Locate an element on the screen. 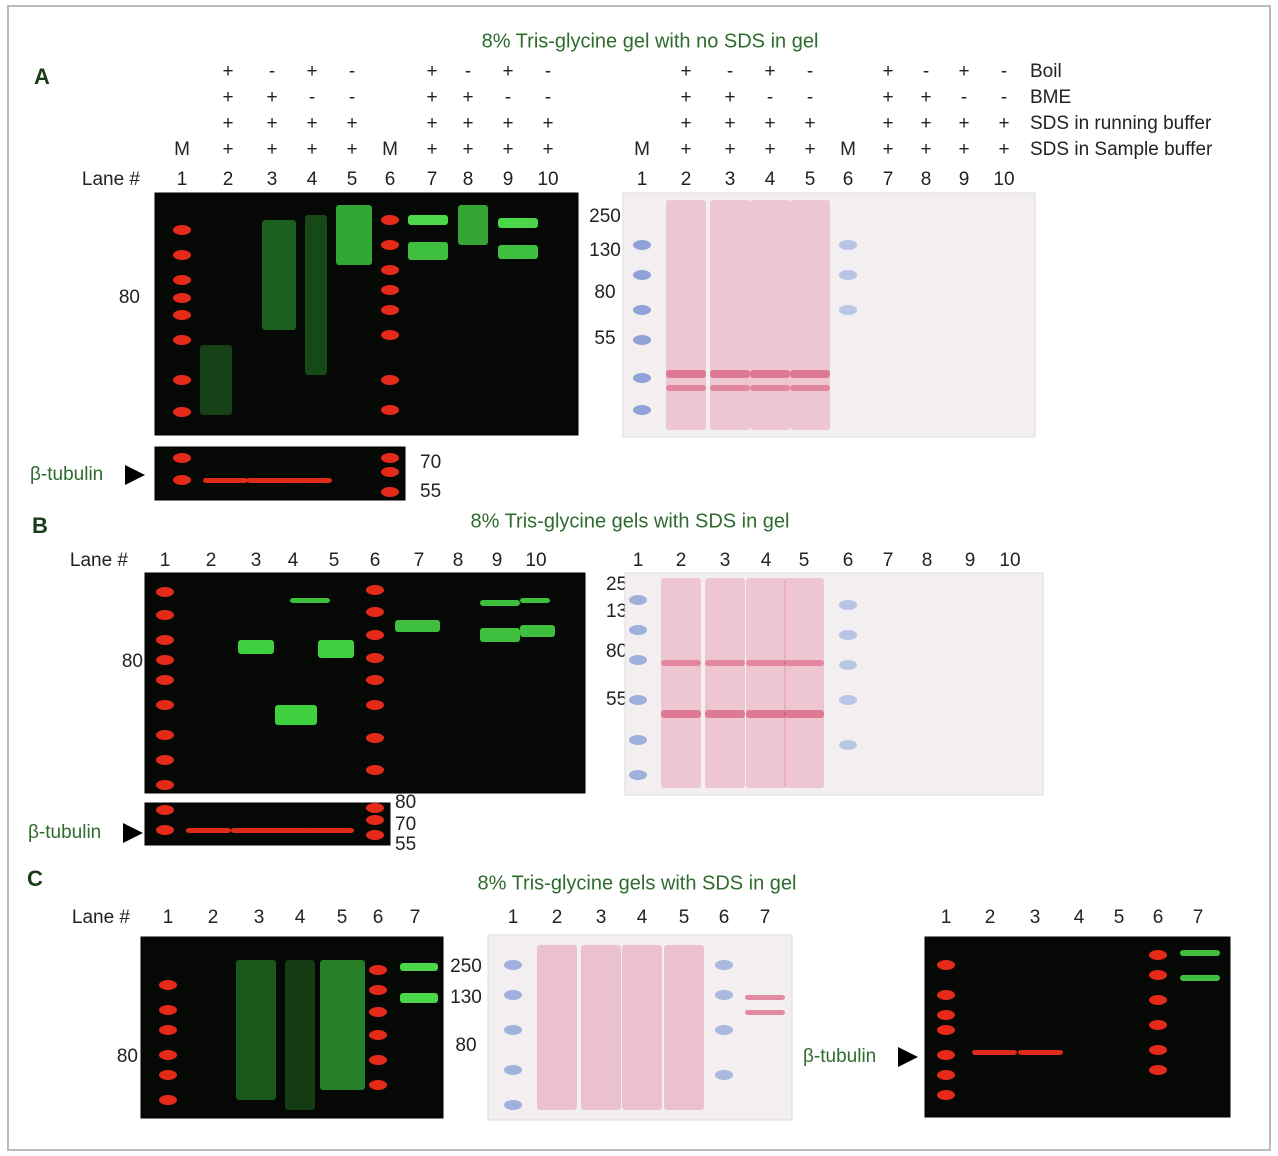 The image size is (1278, 1156). lane-number: 10 is located at coordinates (1003, 179).